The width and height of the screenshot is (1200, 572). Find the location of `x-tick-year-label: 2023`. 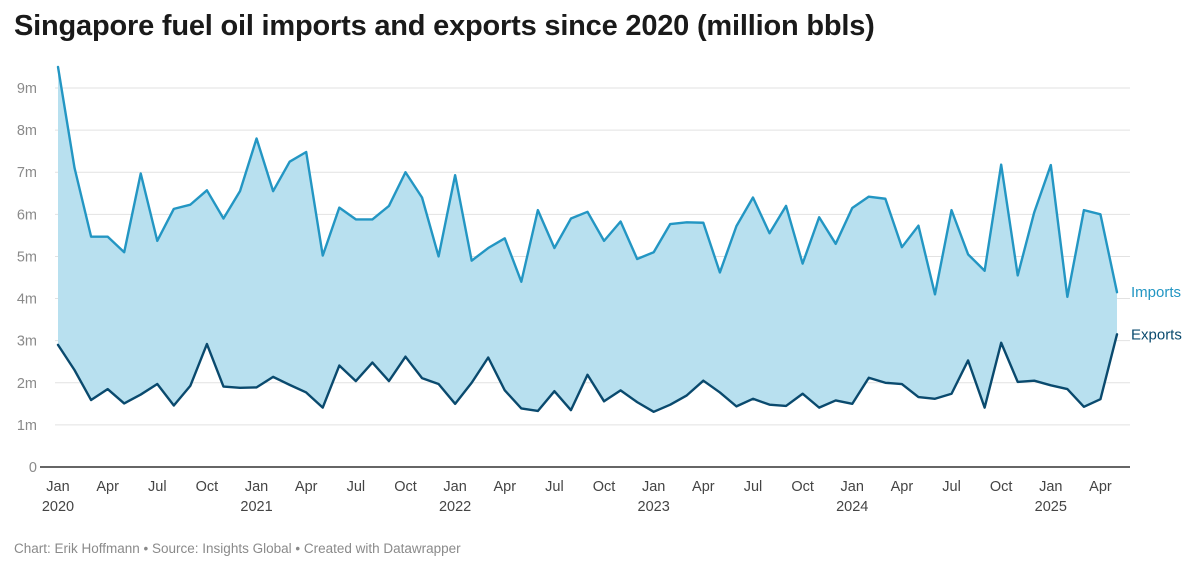

x-tick-year-label: 2023 is located at coordinates (654, 507).